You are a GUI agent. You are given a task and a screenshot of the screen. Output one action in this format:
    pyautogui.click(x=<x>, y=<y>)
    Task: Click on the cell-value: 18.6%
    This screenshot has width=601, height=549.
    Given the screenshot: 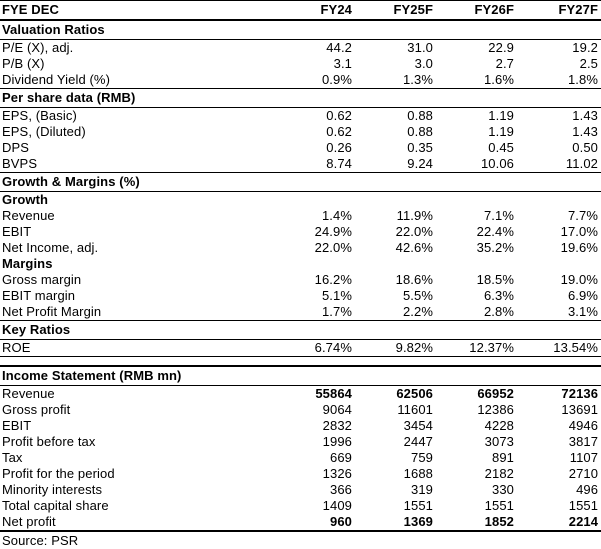 What is the action you would take?
    pyautogui.click(x=414, y=279)
    